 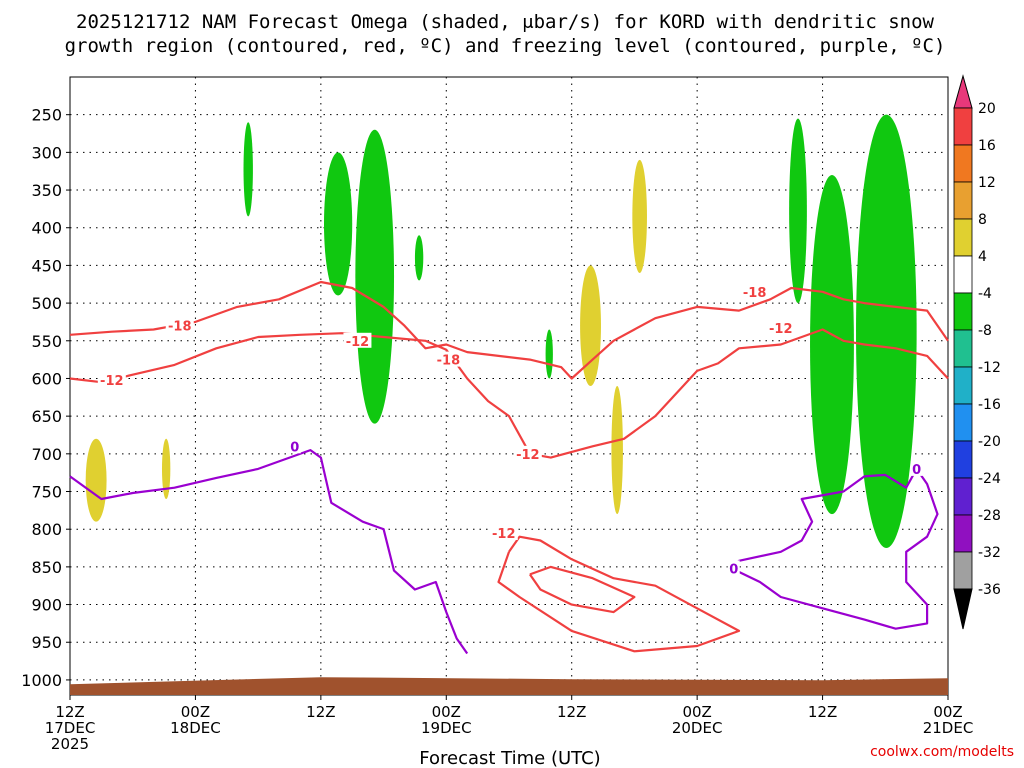 I want to click on y-tick-label: 750, so click(x=46, y=492).